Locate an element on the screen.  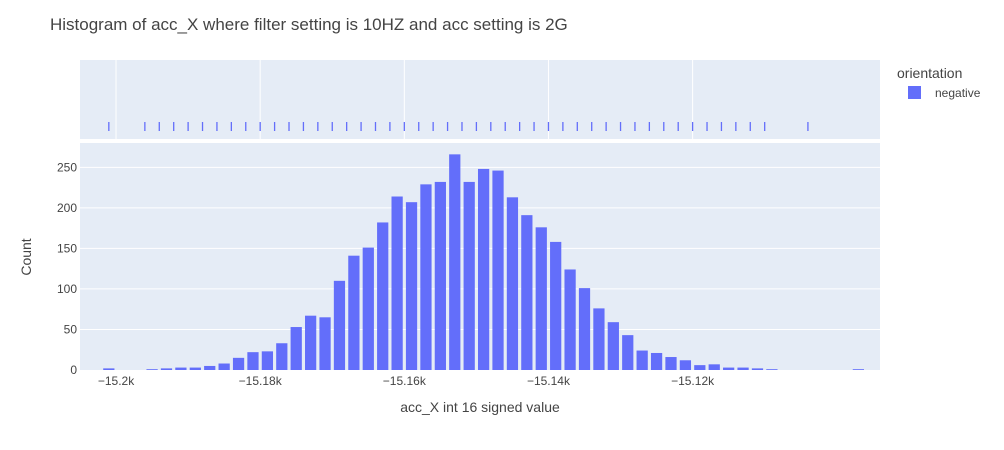
legend-title: orientation is located at coordinates (929, 73).